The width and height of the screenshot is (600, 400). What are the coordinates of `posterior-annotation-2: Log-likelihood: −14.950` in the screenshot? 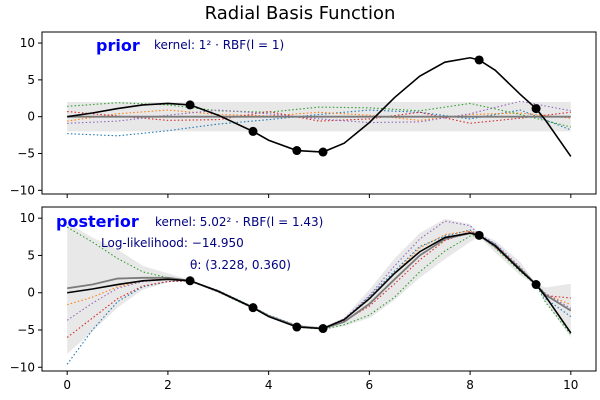 It's located at (172, 243).